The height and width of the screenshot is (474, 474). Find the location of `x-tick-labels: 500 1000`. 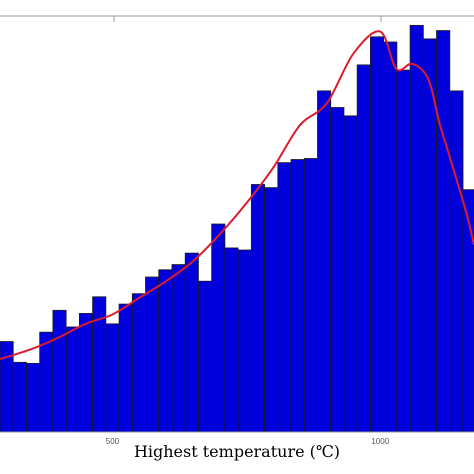

x-tick-labels: 500 1000 is located at coordinates (248, 441).